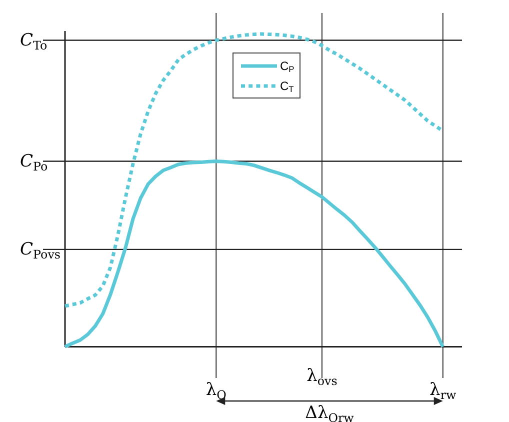  Describe the element at coordinates (34, 41) in the screenshot. I see `ref-line-label: C$_{To}$` at that location.